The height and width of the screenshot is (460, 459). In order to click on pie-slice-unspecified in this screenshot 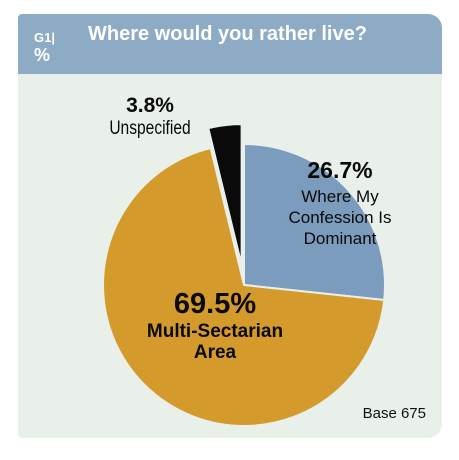, I will do `click(225, 194)`.